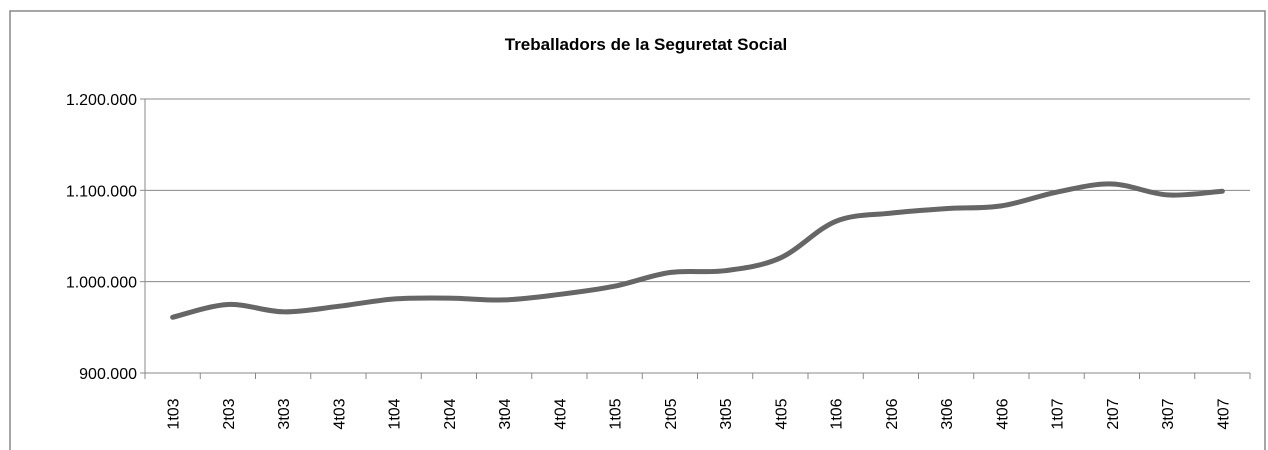 The image size is (1268, 450). Describe the element at coordinates (1113, 413) in the screenshot. I see `x-tick-label: 2t07` at that location.